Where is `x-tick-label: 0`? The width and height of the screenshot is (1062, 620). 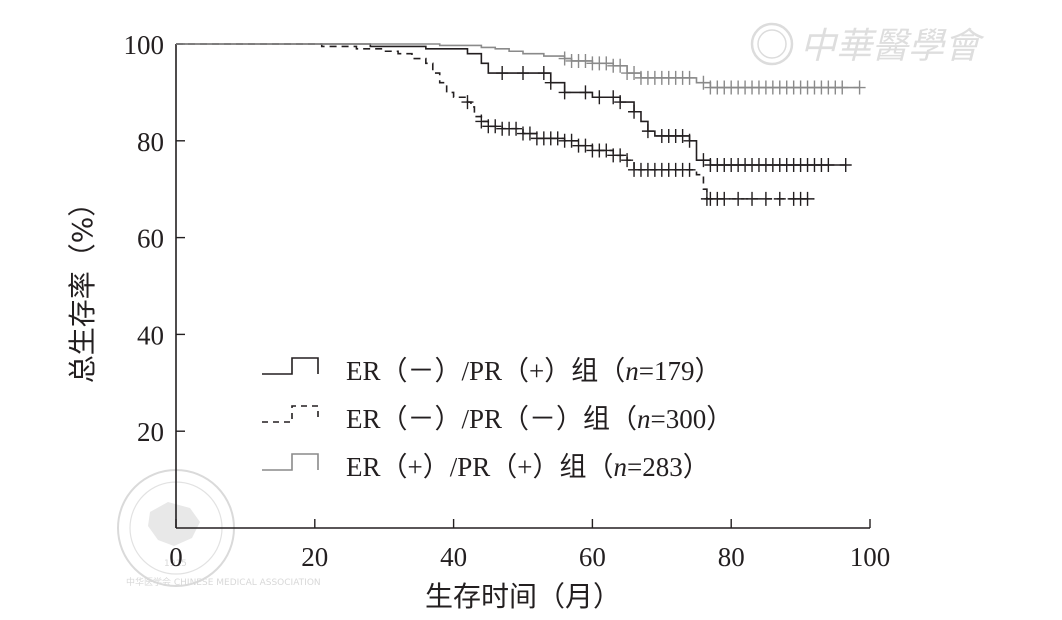 x-tick-label: 0 is located at coordinates (176, 557).